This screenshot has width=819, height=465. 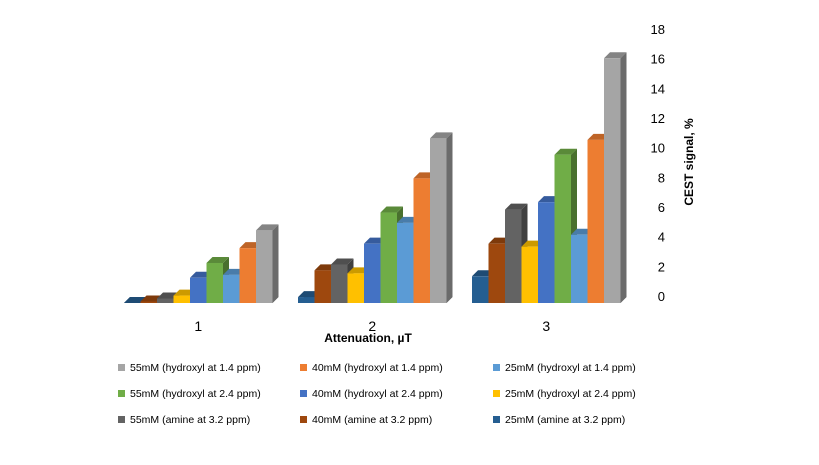 I want to click on y-tick-label: 6, so click(x=661, y=207).